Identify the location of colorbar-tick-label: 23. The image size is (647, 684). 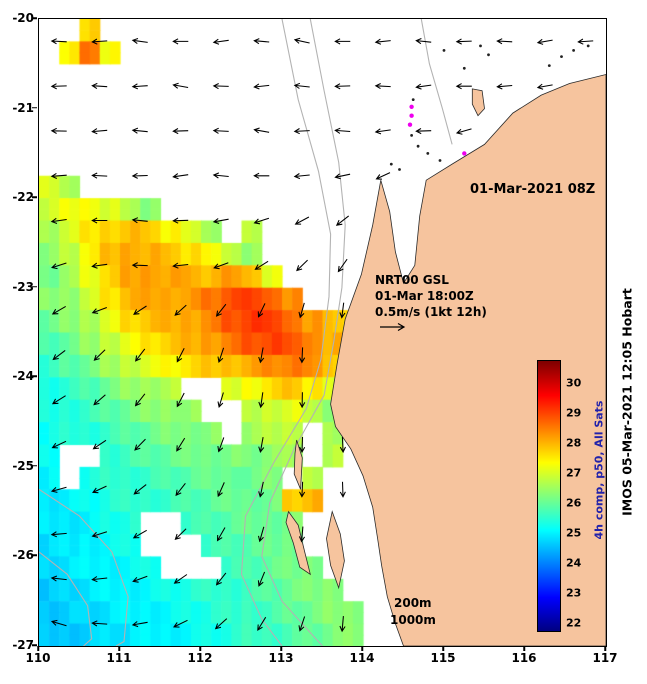
(574, 592).